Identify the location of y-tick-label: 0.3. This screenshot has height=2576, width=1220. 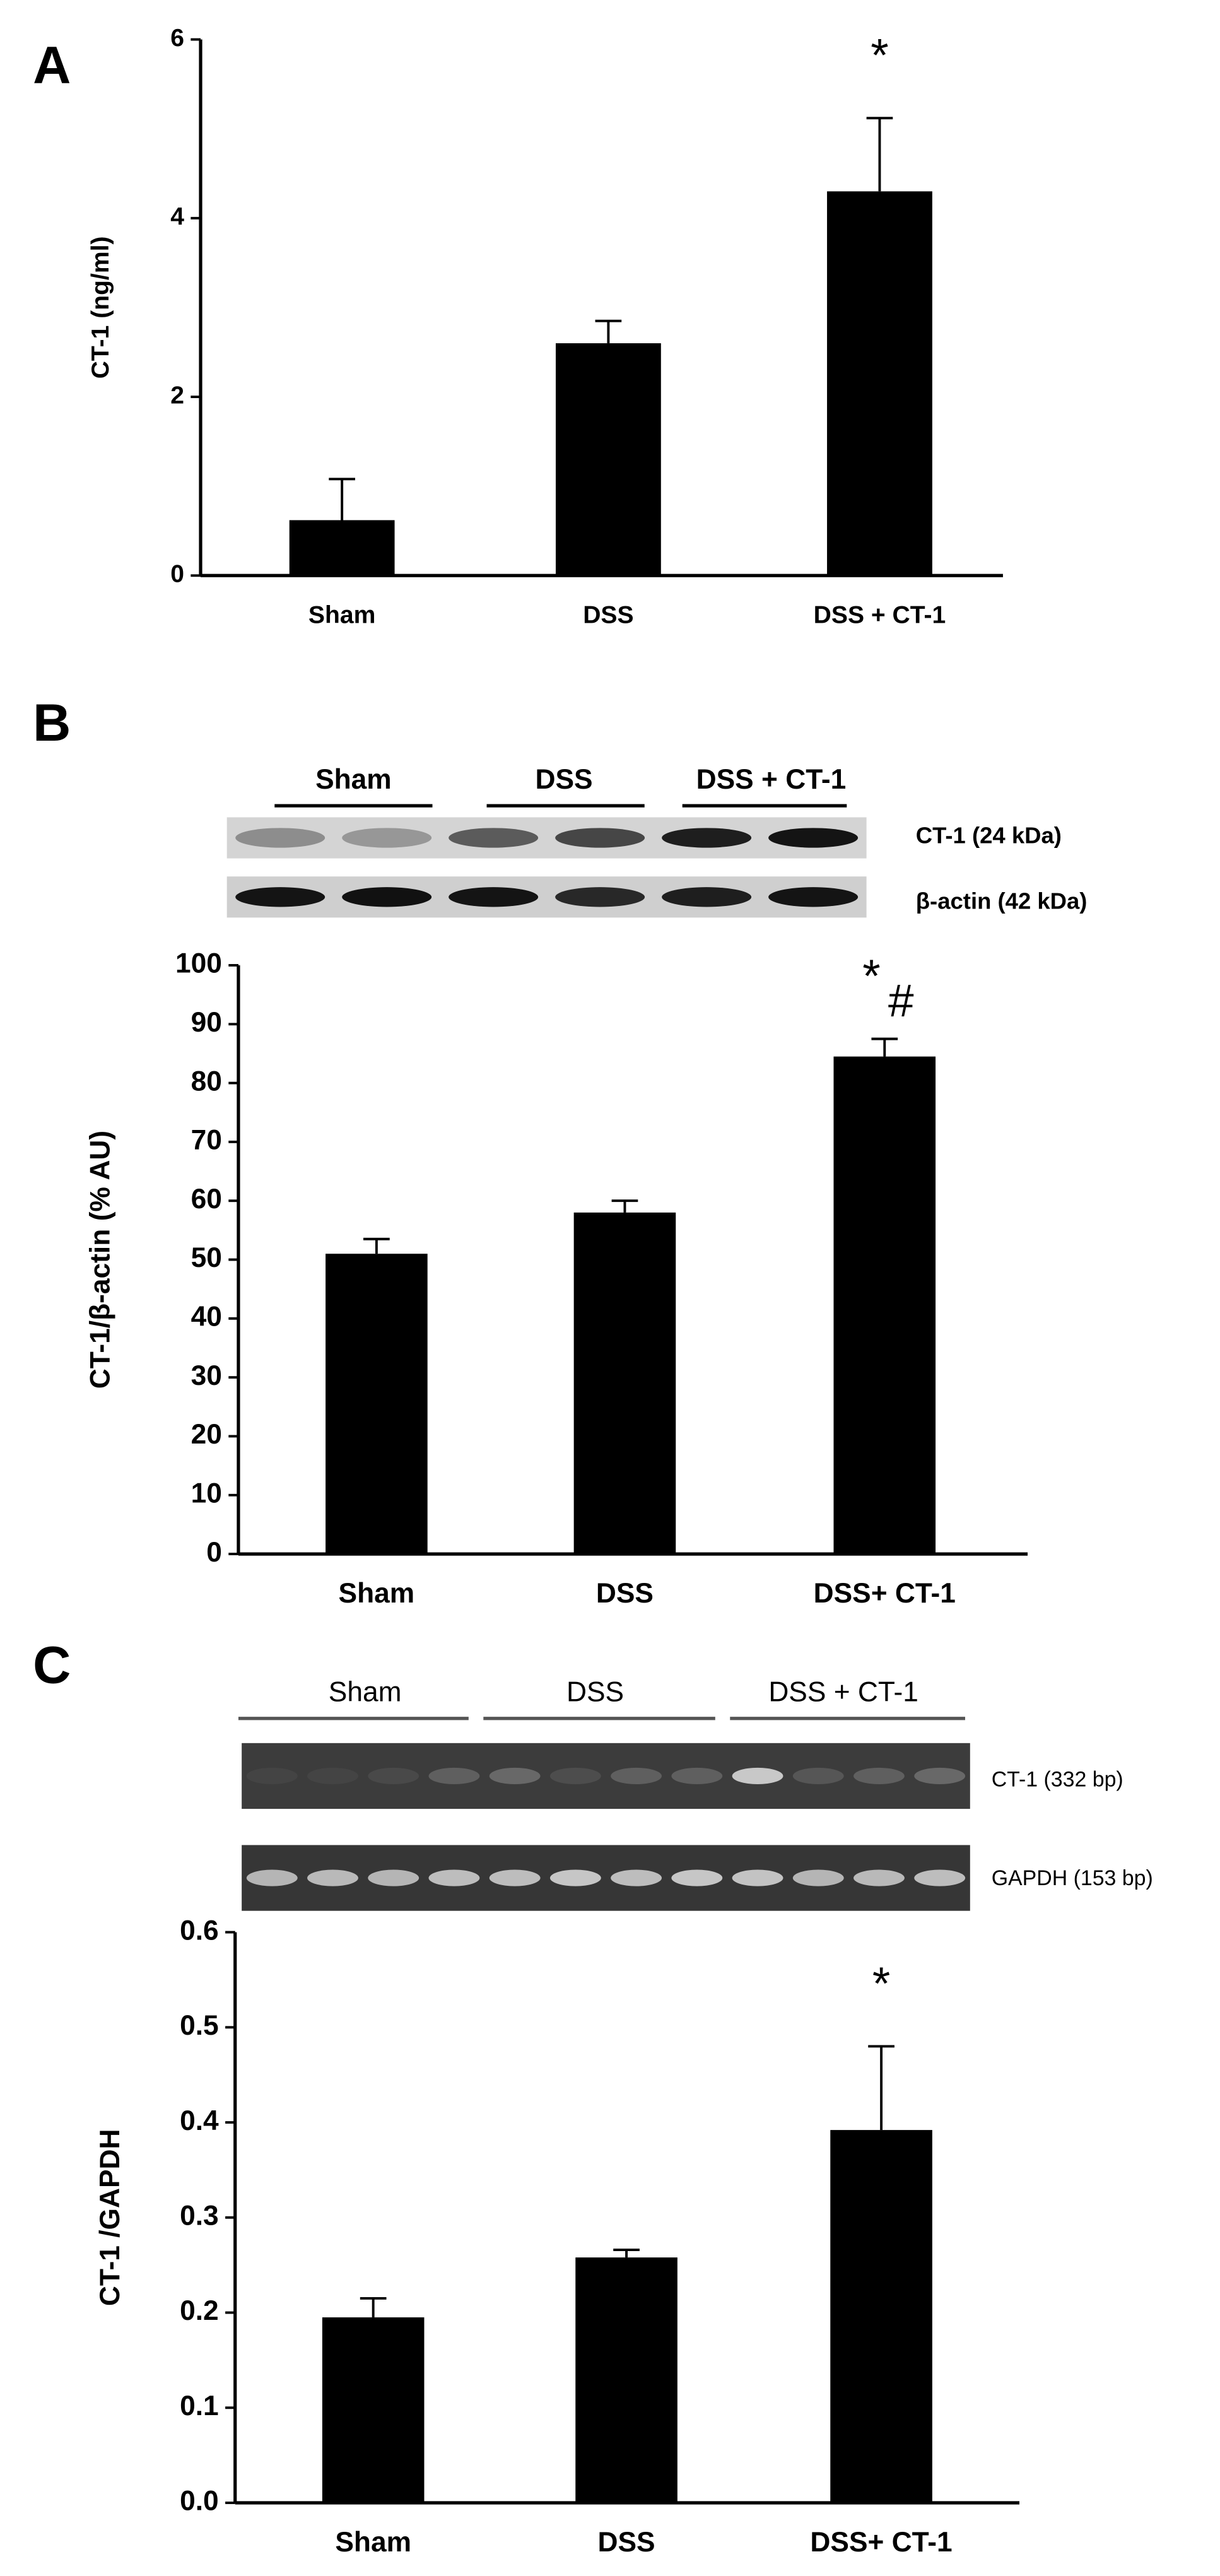
(199, 2215).